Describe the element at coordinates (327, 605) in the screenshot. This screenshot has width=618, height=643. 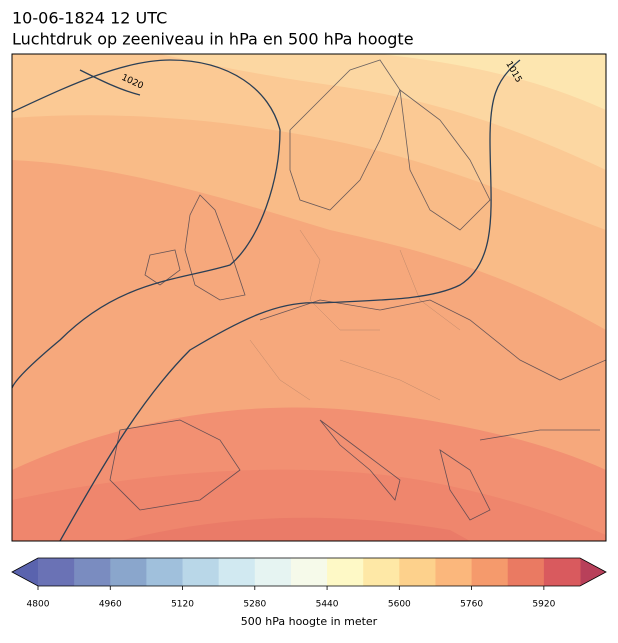
I see `colorbar-tick-label: 5440` at that location.